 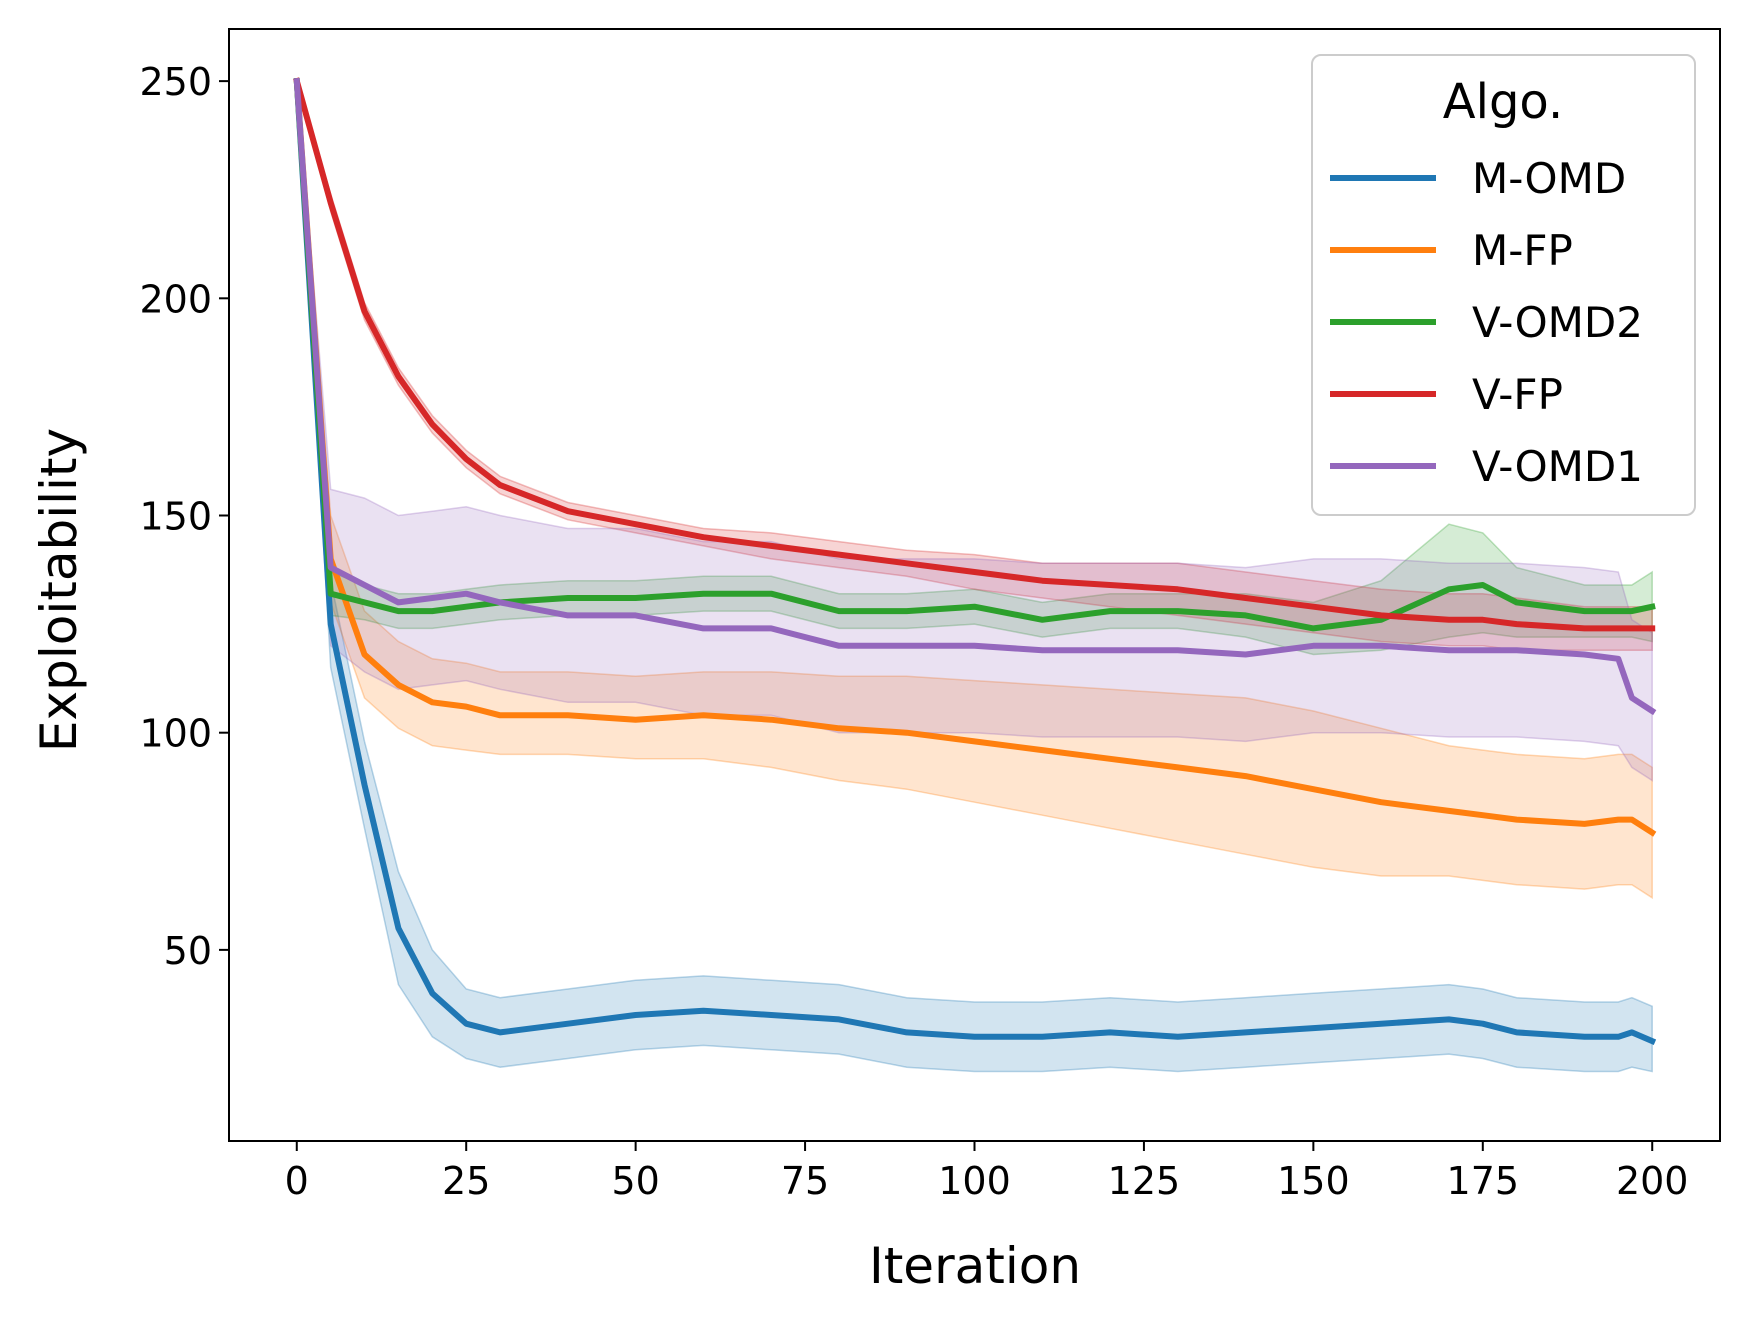 I want to click on y-axis-ticks: 50 100 150 200 250, so click(x=184, y=516).